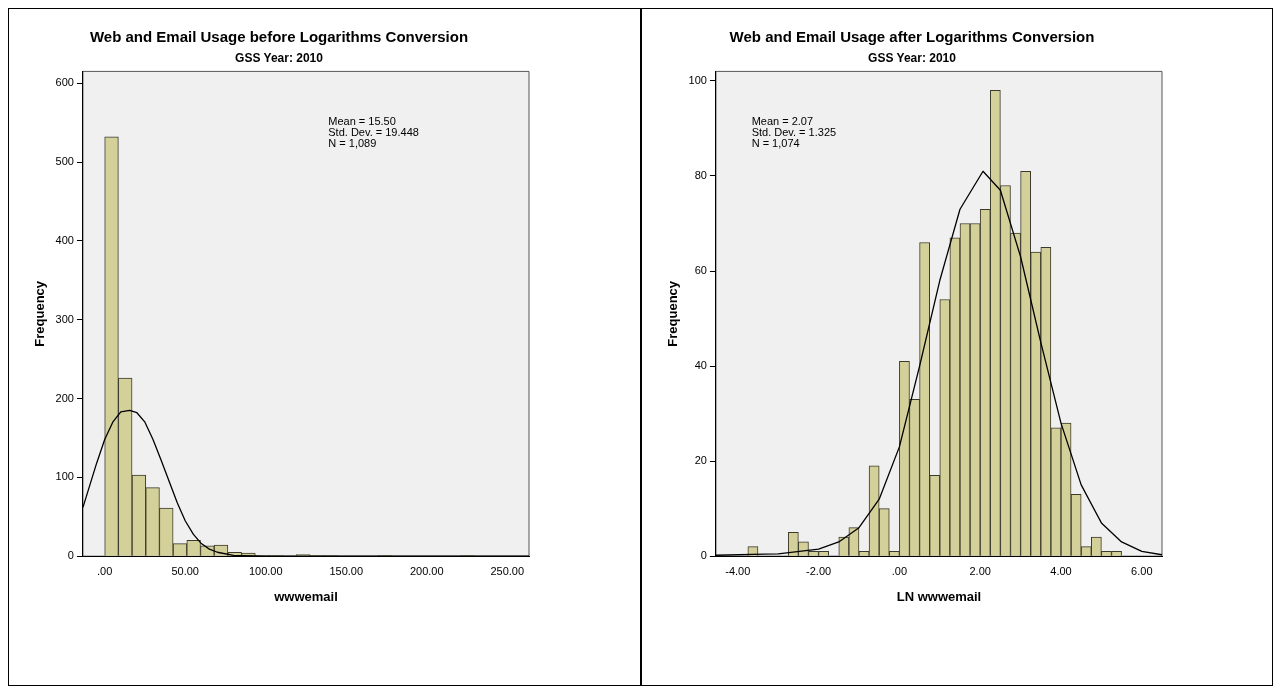 The image size is (1281, 698). What do you see at coordinates (700, 365) in the screenshot?
I see `y-tick-label: 40` at bounding box center [700, 365].